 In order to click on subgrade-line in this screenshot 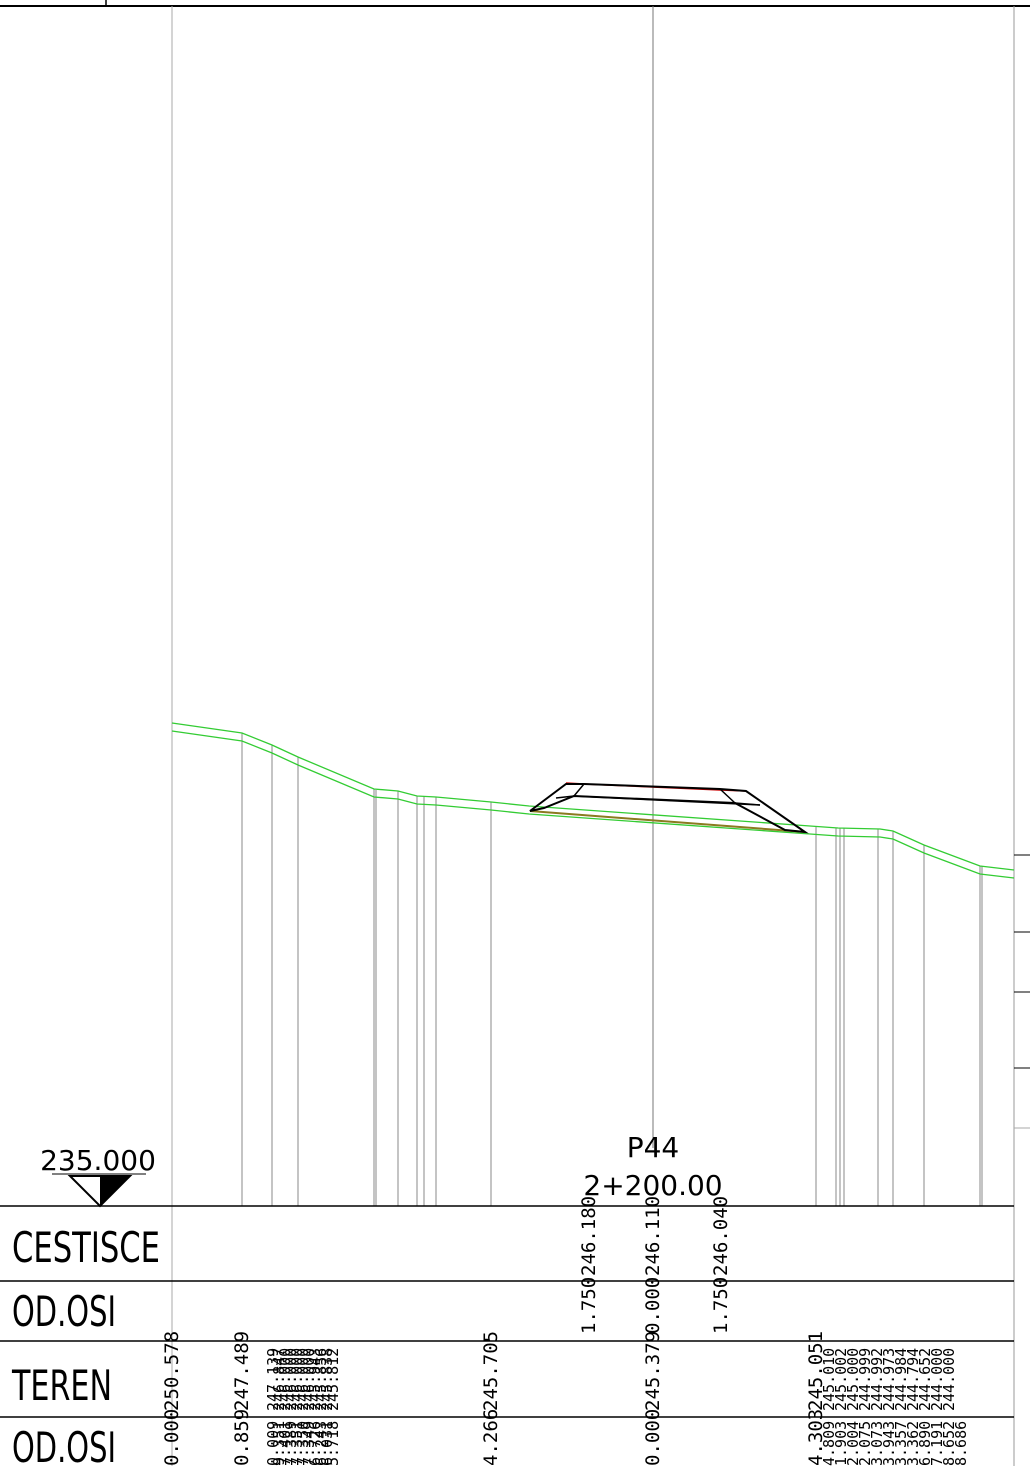, I will do `click(667, 821)`.